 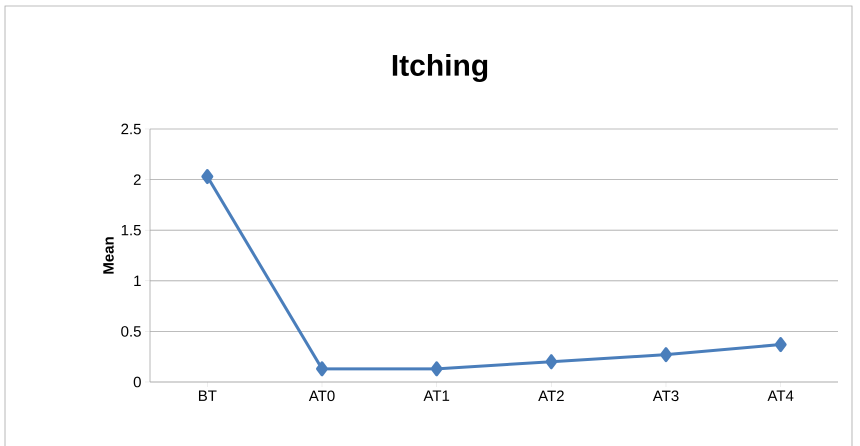 I want to click on x-tick-label: AT4, so click(x=780, y=395).